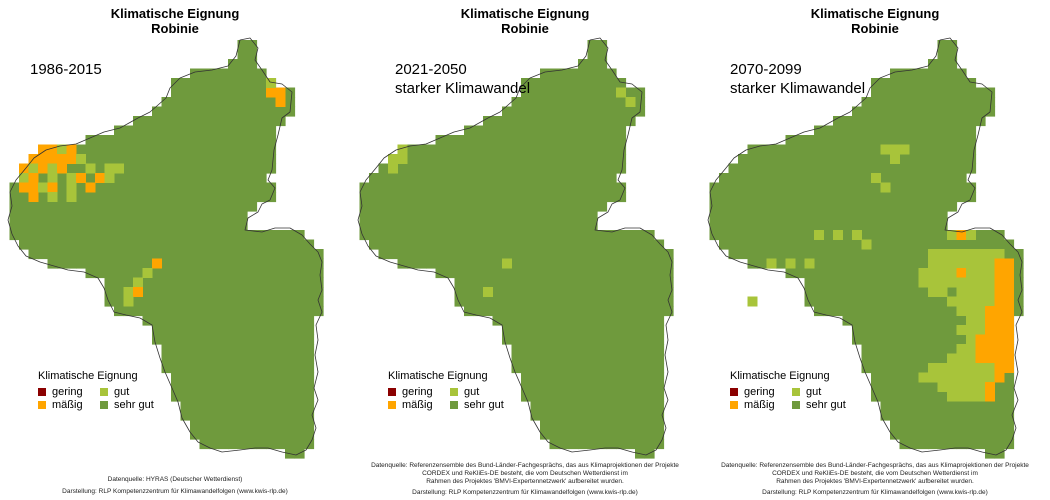 This screenshot has width=1050, height=500. What do you see at coordinates (135, 392) in the screenshot?
I see `legend-item-gut: gut` at bounding box center [135, 392].